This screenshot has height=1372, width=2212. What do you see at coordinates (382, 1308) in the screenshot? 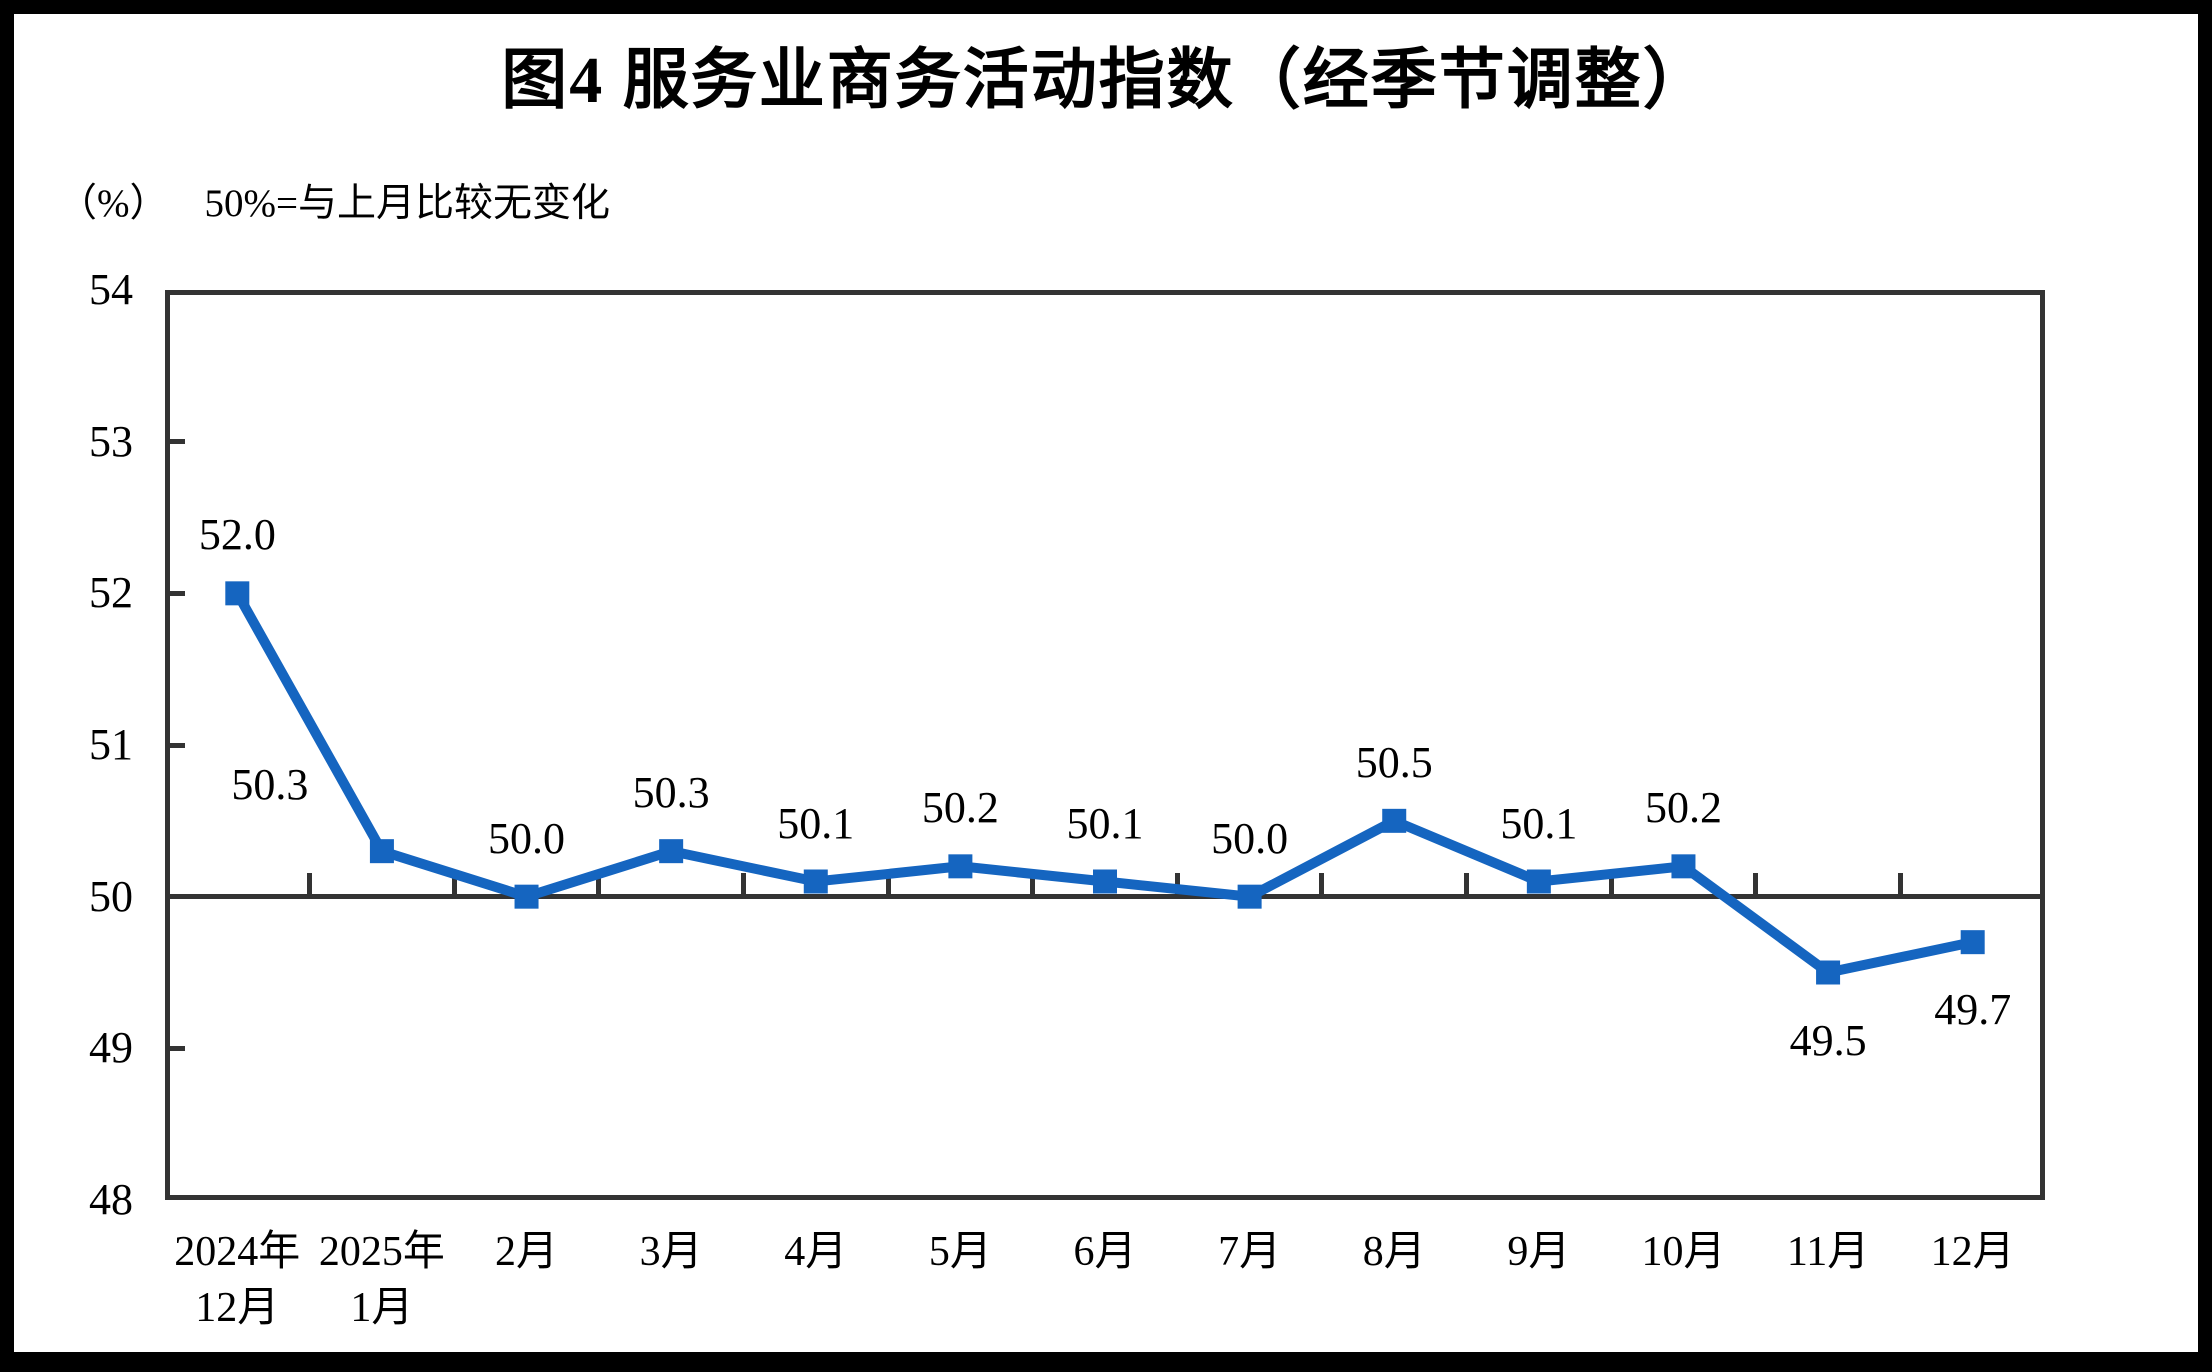
I see `x-axis-label-line: 1月` at bounding box center [382, 1308].